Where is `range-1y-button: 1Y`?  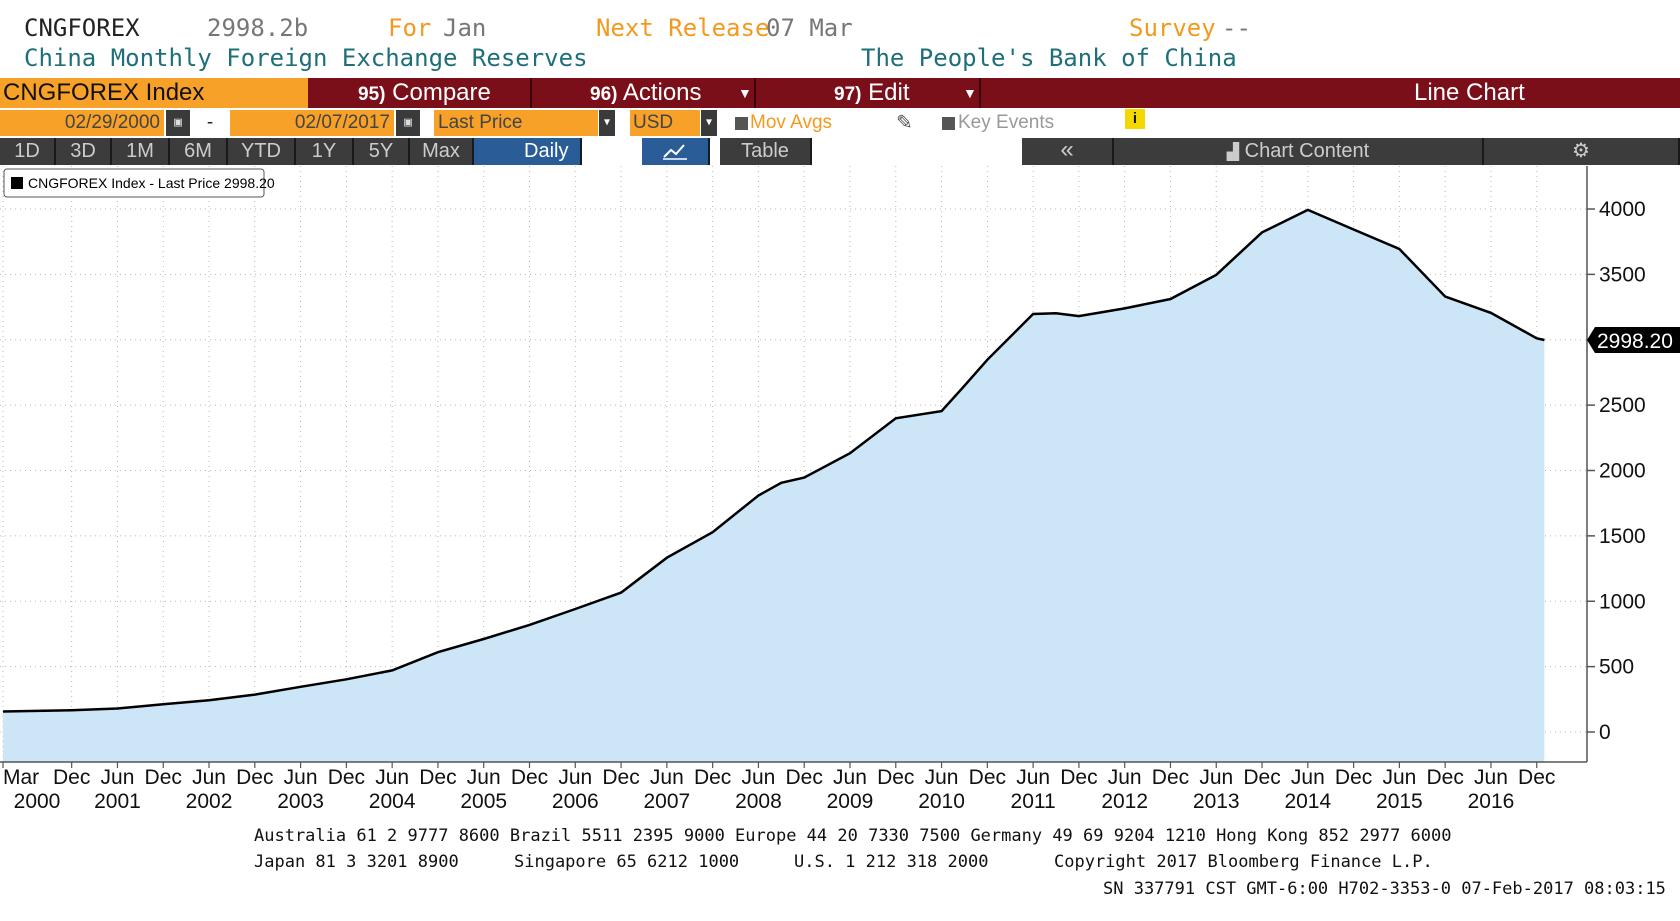
range-1y-button: 1Y is located at coordinates (325, 151).